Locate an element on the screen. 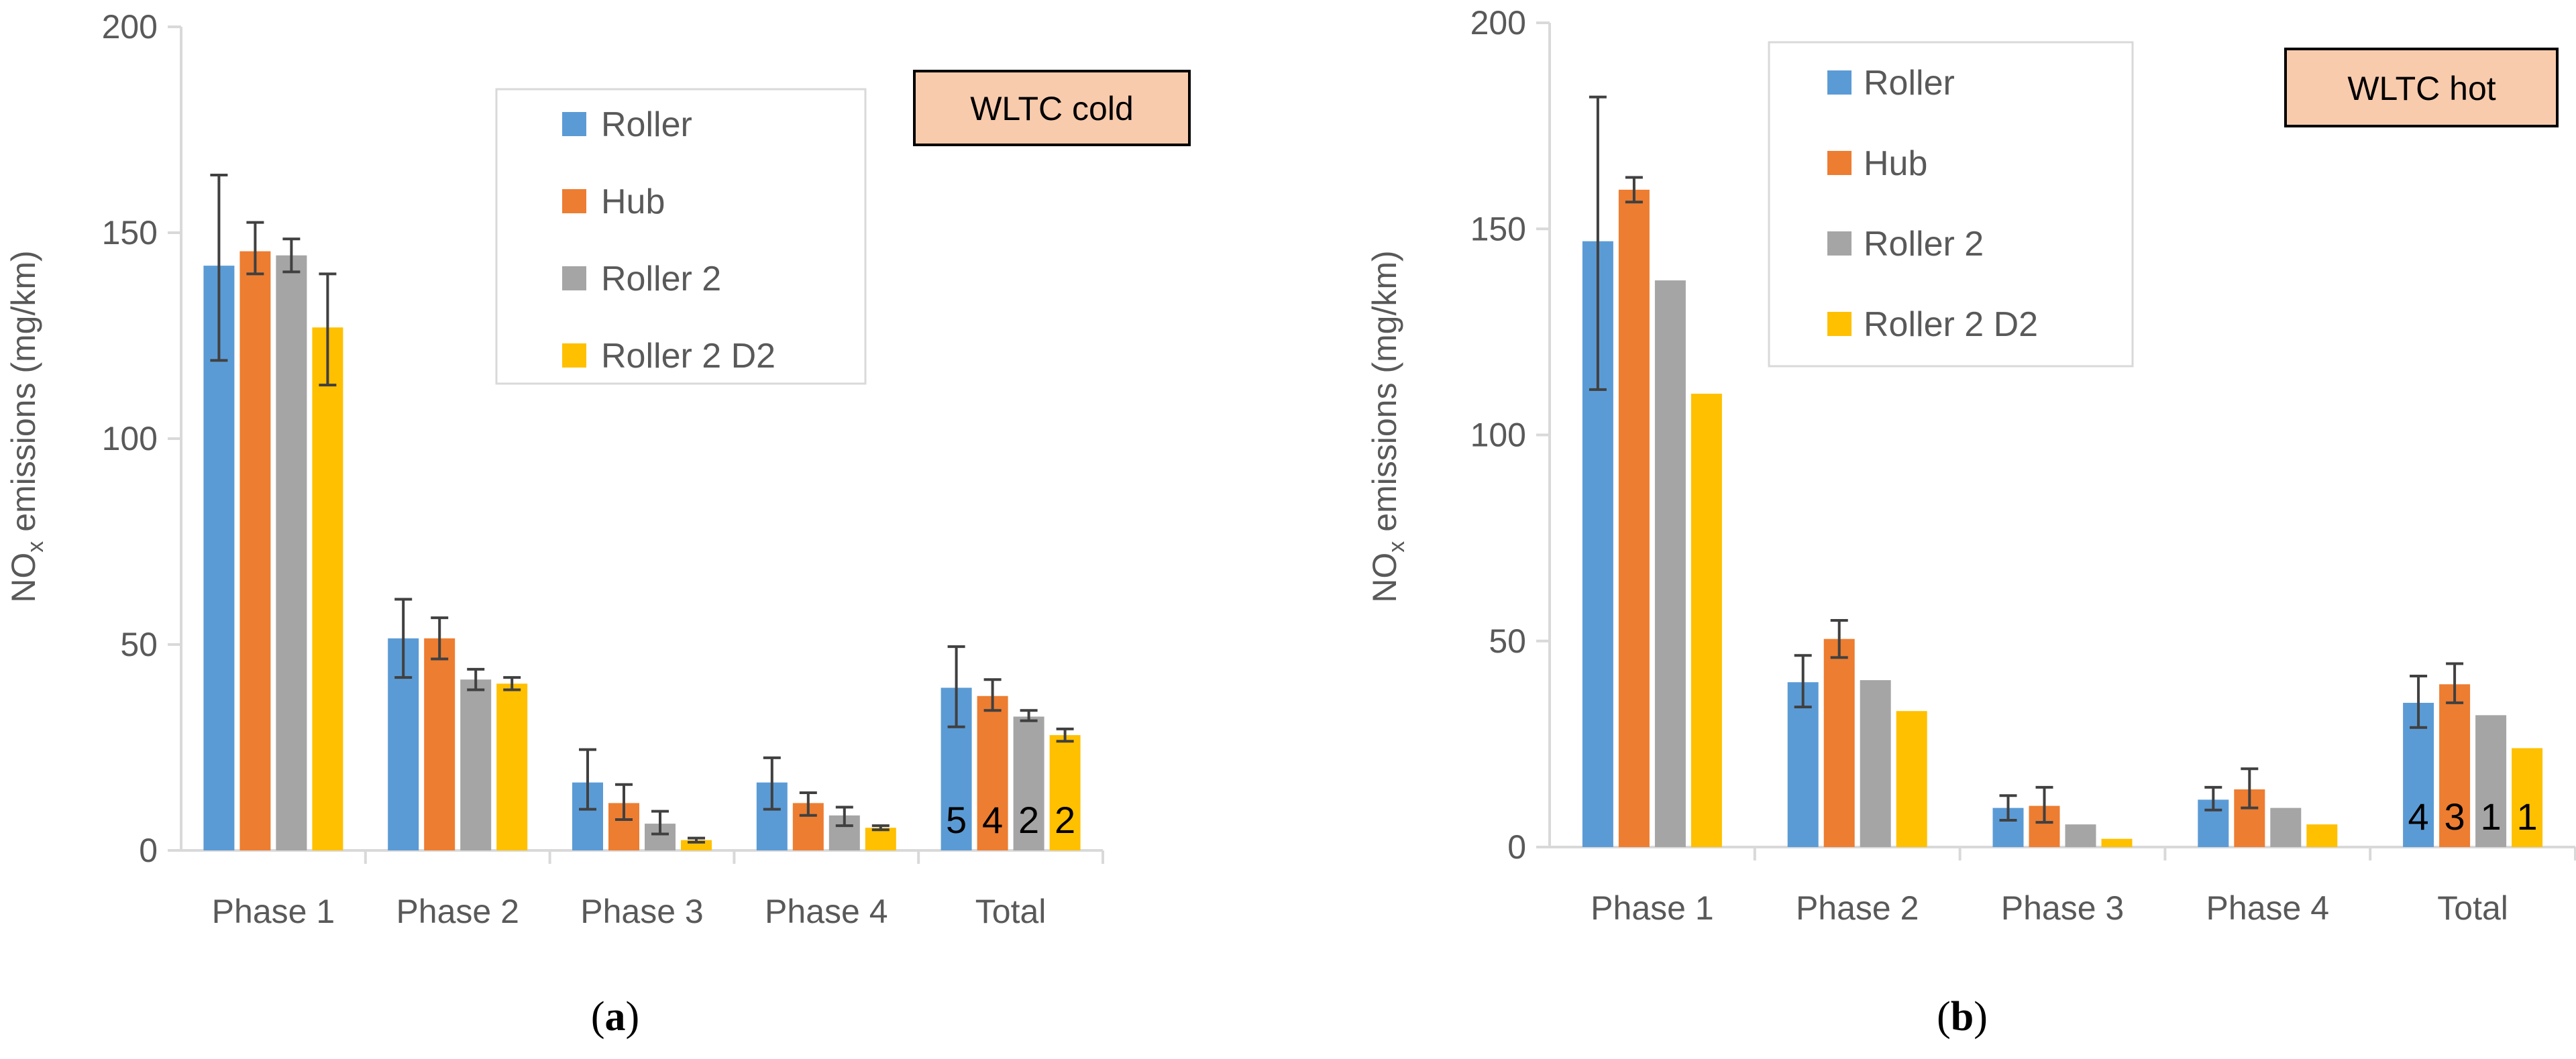 The image size is (2576, 1059). bar-count-label: 5 is located at coordinates (956, 820).